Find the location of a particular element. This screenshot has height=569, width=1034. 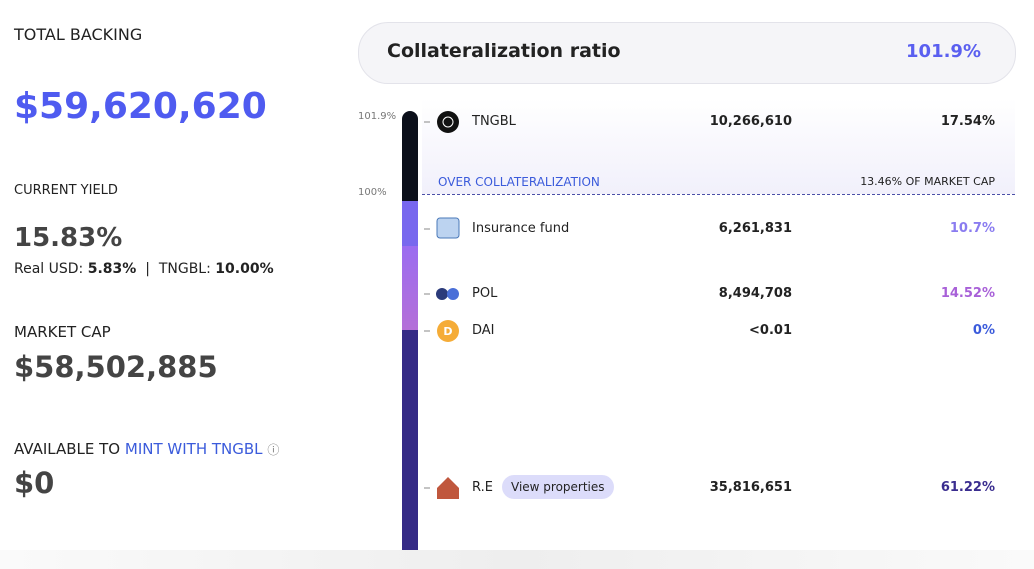

ratio-card is located at coordinates (687, 53).